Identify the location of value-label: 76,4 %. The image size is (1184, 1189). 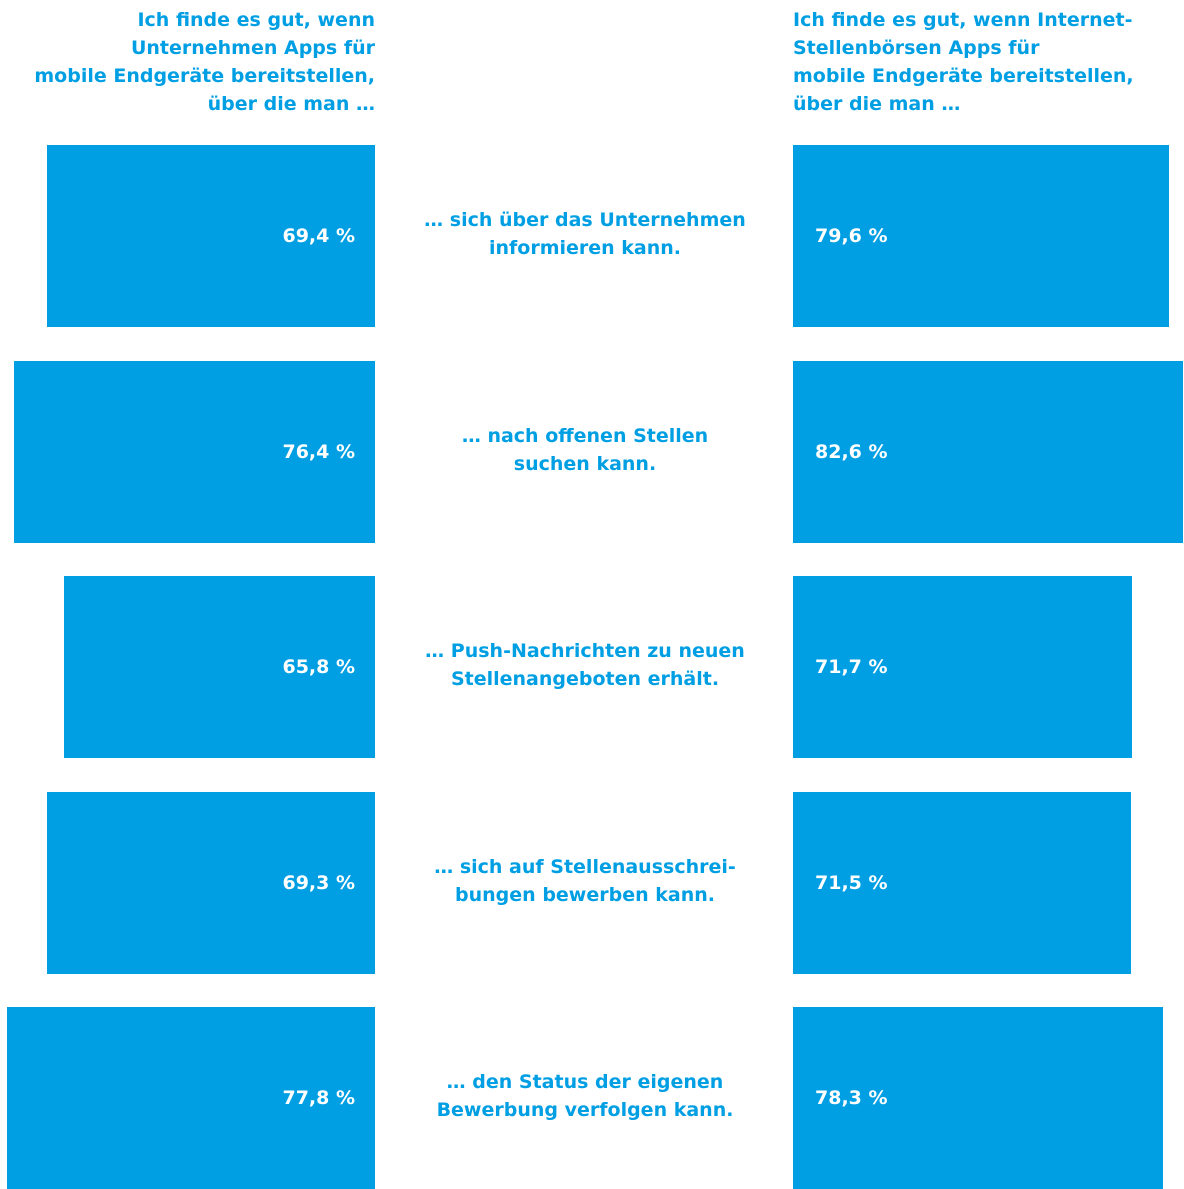
(318, 451).